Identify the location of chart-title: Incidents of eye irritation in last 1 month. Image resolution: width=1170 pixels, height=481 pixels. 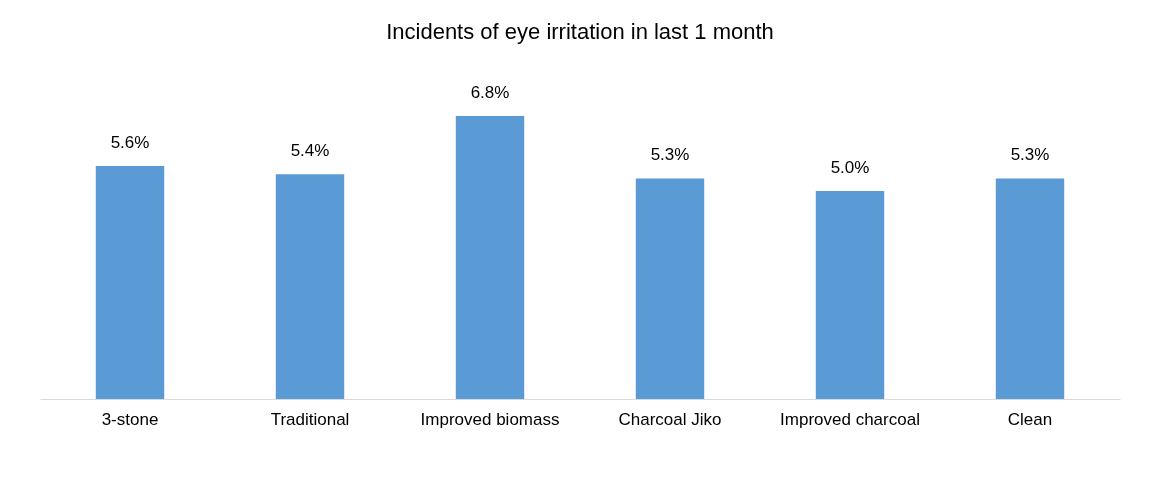
(580, 31).